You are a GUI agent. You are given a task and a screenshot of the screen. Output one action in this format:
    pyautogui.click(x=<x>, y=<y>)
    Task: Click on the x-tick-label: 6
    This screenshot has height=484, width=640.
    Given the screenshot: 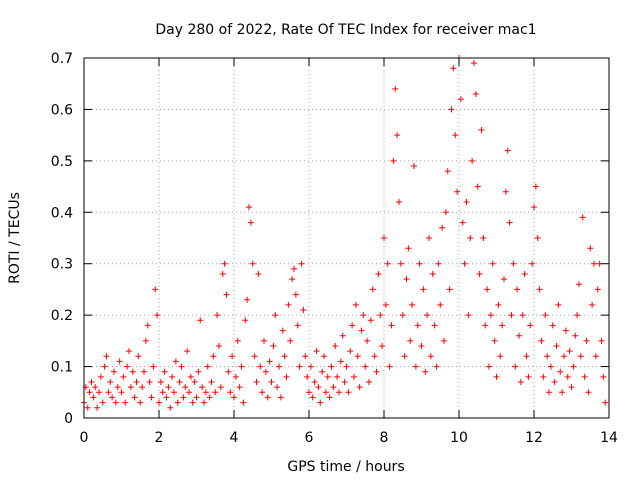 What is the action you would take?
    pyautogui.click(x=309, y=438)
    